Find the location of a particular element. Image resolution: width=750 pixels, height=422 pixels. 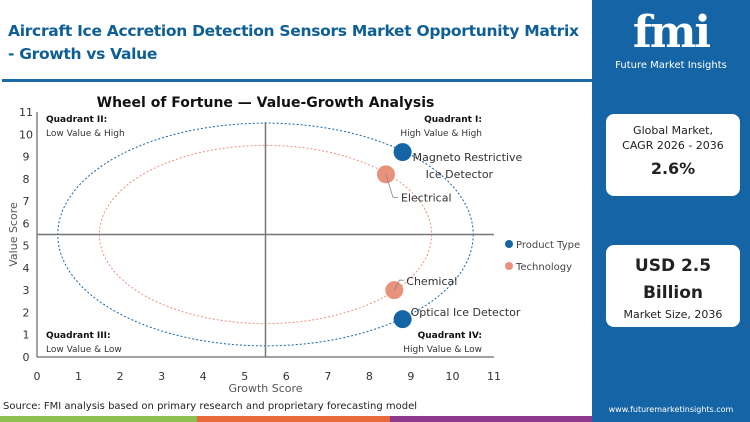

x-tick-label: 6 is located at coordinates (286, 376).